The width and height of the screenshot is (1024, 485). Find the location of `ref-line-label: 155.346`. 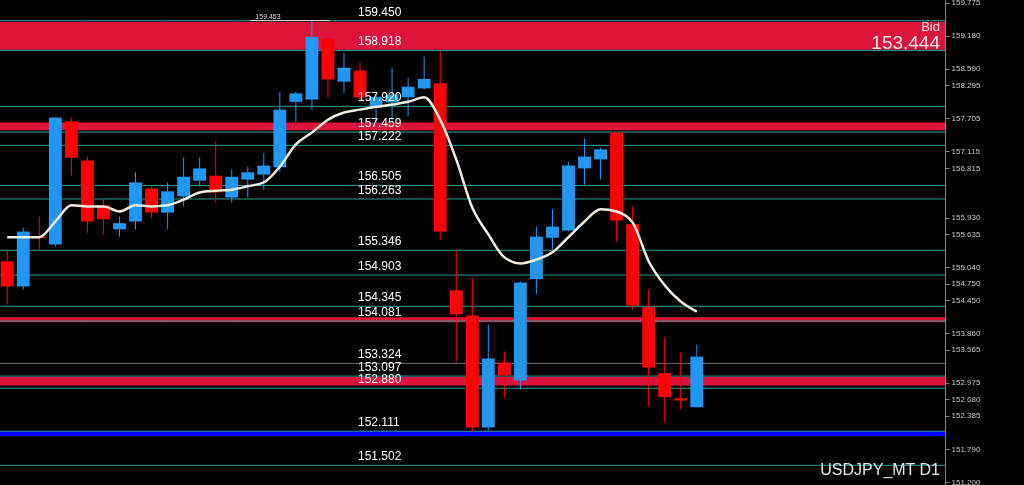

ref-line-label: 155.346 is located at coordinates (380, 241).